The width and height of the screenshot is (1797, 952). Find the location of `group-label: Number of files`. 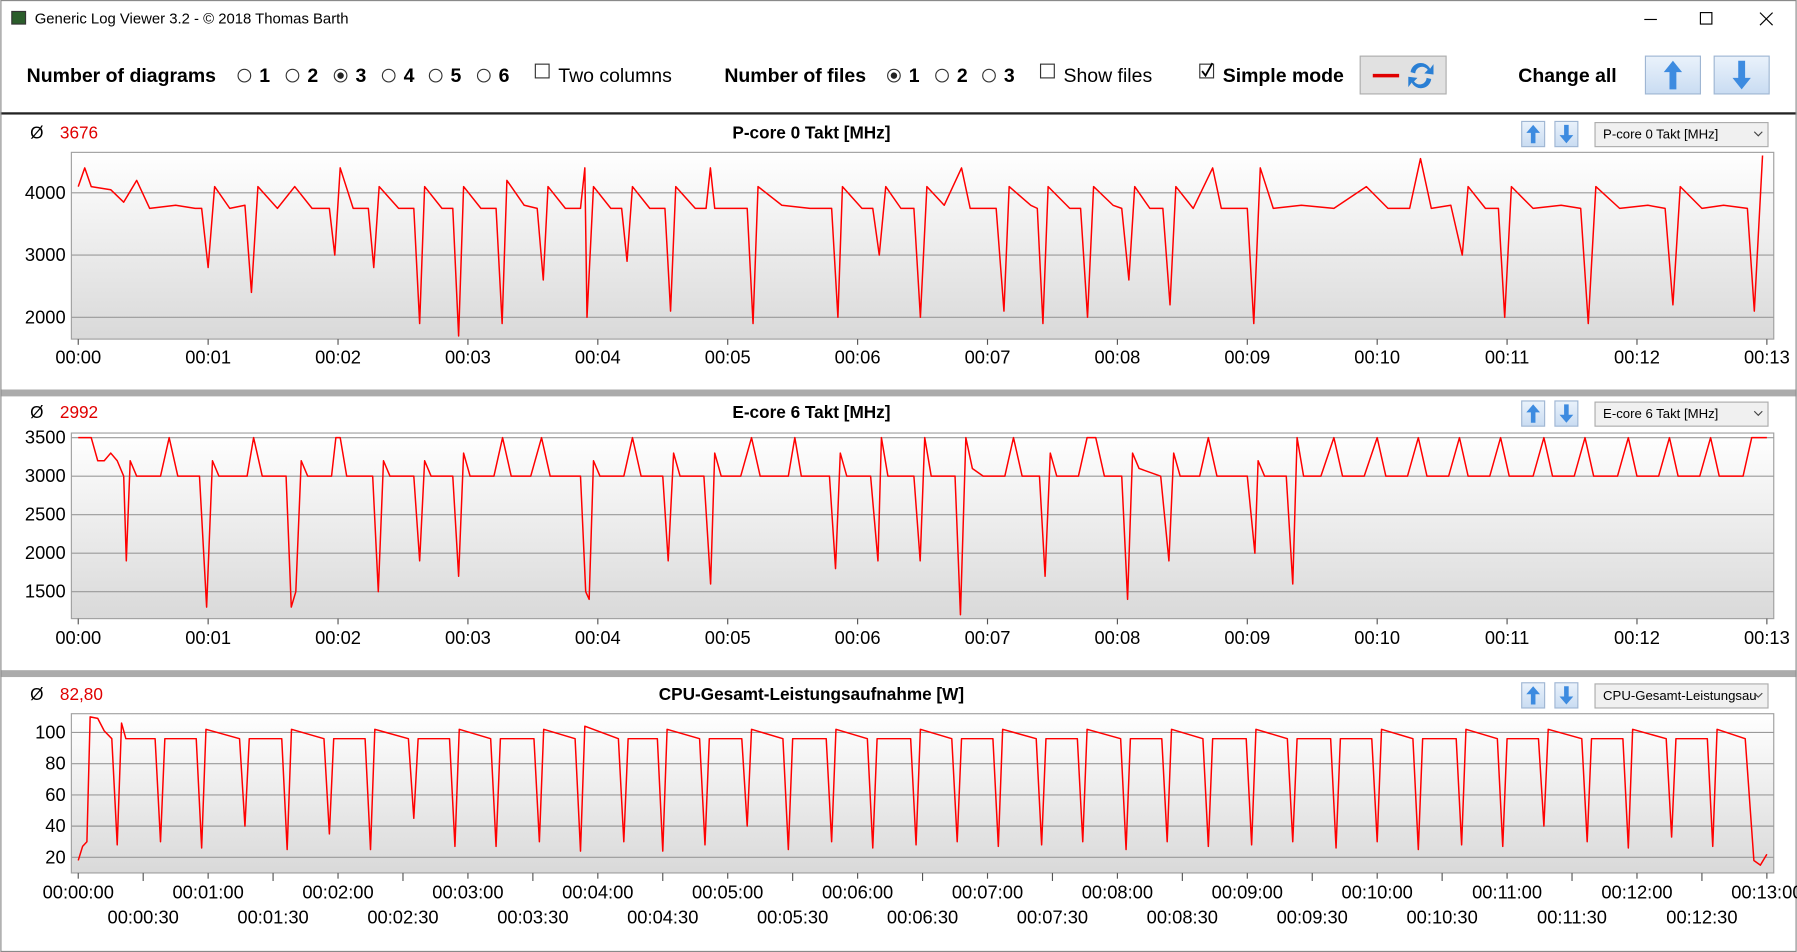

group-label: Number of files is located at coordinates (795, 76).